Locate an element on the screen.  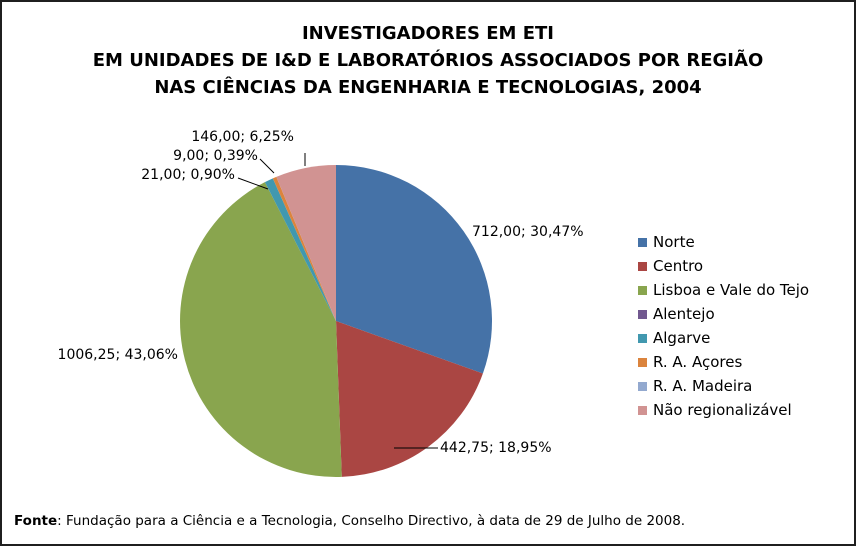
legend-label: Não regionalizável is located at coordinates (722, 410).